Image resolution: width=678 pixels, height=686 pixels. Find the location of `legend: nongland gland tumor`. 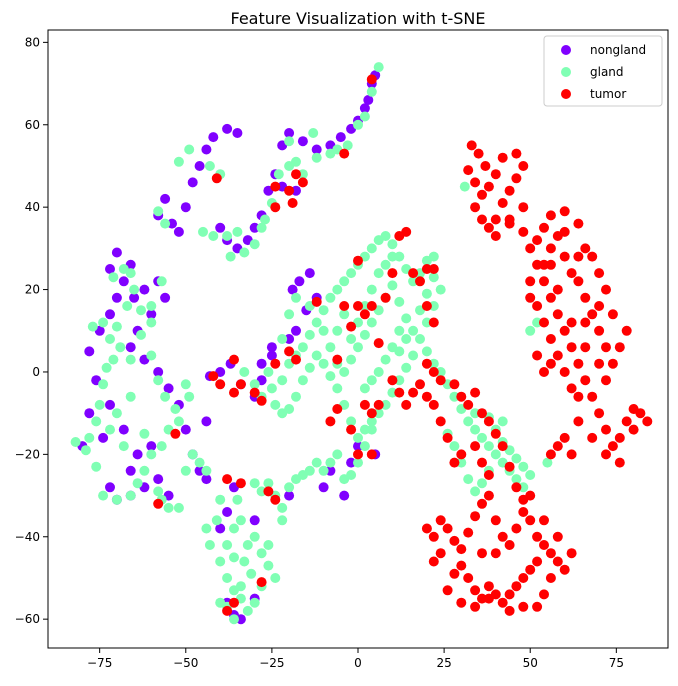

legend: nongland gland tumor is located at coordinates (603, 71).